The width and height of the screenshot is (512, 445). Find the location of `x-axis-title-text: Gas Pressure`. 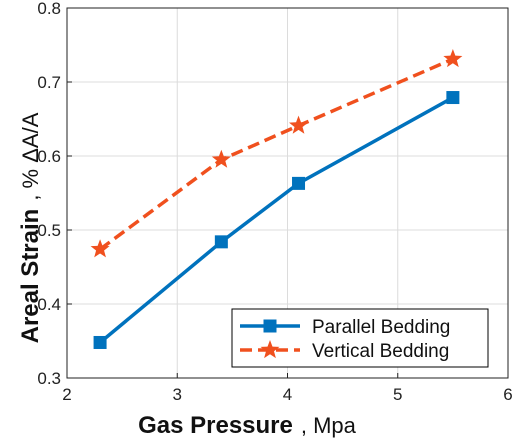

x-axis-title-text: Gas Pressure is located at coordinates (215, 425).